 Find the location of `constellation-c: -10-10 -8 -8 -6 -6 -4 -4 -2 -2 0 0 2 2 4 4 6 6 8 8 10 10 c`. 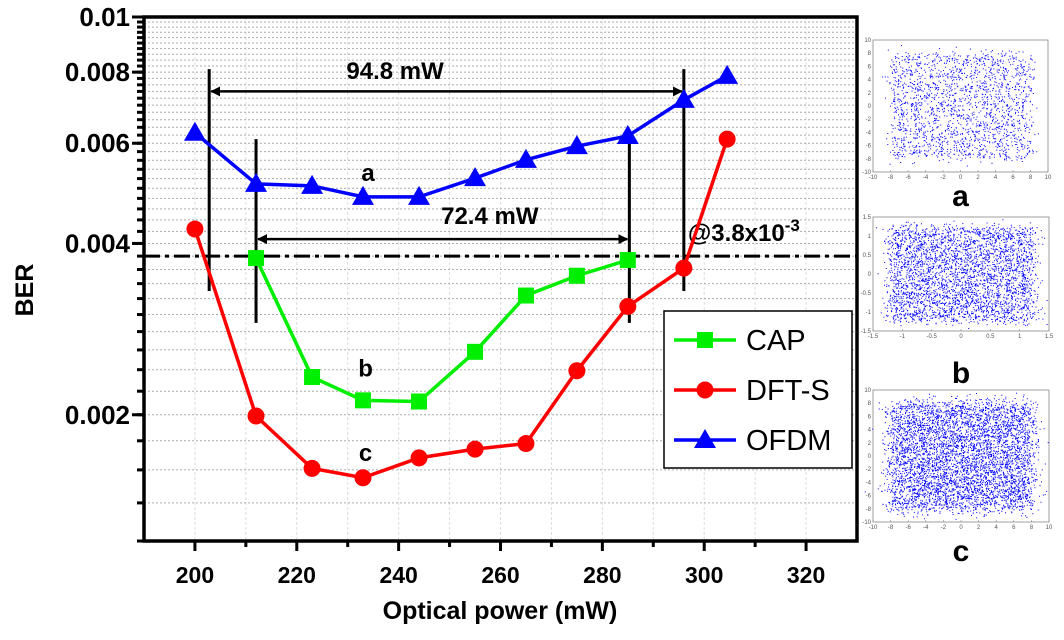

constellation-c: -10-10 -8 -8 -6 -6 -4 -4 -2 -2 0 0 2 2 4 4 6 6 8 8 10 10 c is located at coordinates (957, 478).